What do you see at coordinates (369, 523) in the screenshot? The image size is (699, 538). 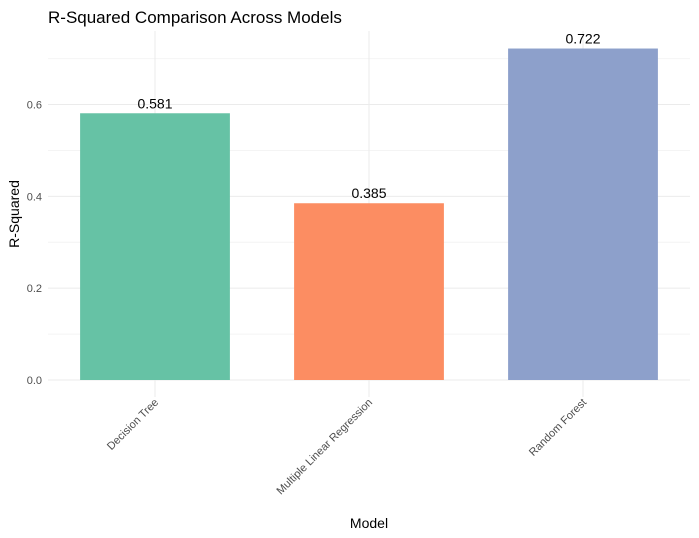 I see `x-axis-title: Model` at bounding box center [369, 523].